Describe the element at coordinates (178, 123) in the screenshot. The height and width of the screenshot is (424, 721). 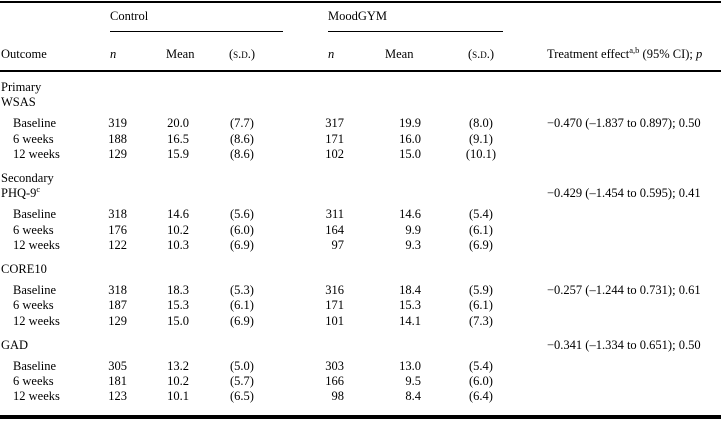
I see `cell-control-mean: 20.0` at that location.